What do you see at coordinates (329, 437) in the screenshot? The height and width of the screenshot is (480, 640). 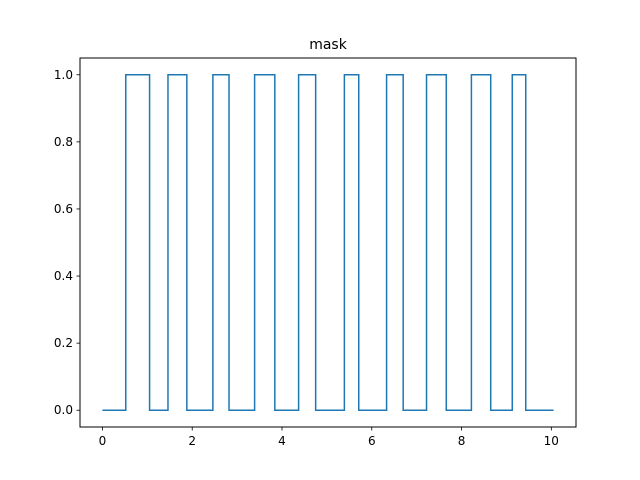 I see `x-axis: 0 2 4 6 8 10` at bounding box center [329, 437].